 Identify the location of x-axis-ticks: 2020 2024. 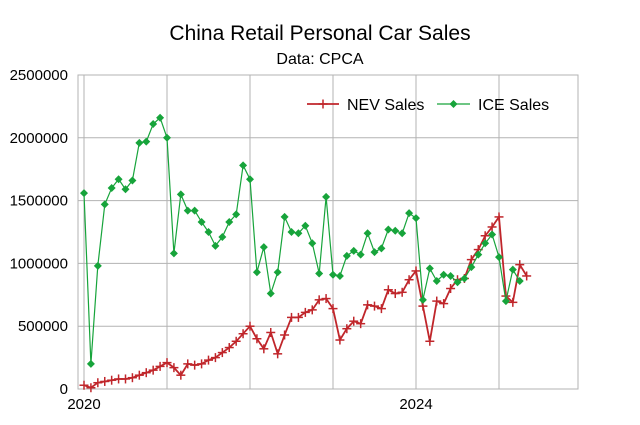
(249, 404).